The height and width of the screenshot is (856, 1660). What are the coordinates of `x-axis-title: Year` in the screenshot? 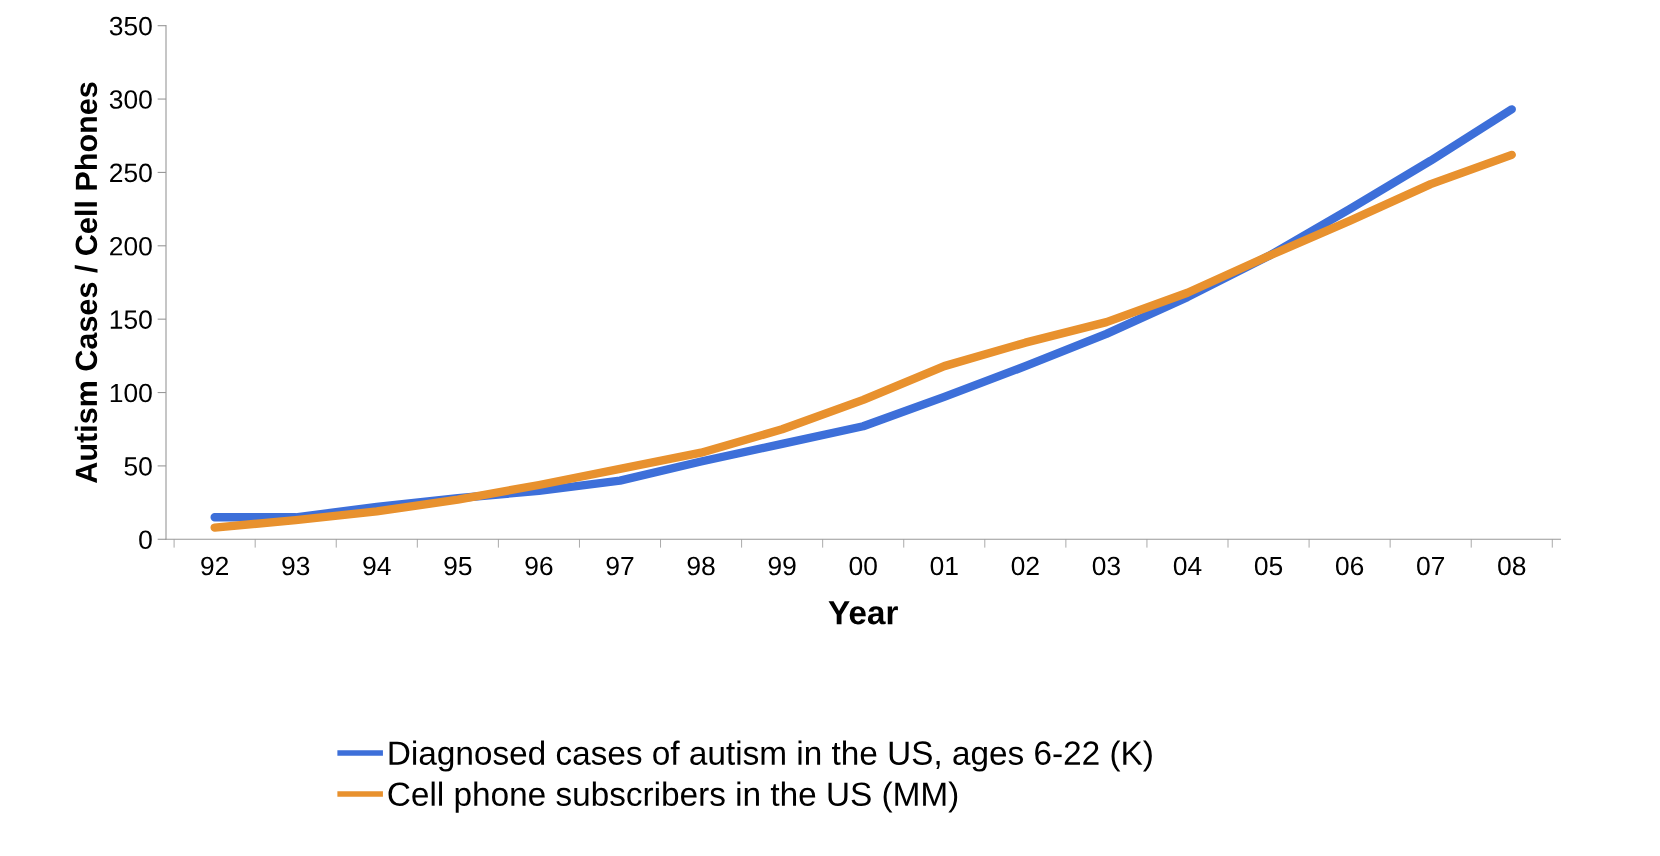 It's located at (863, 613).